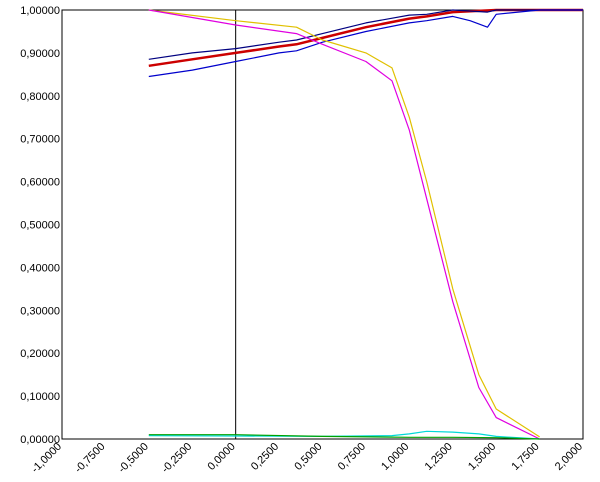 The height and width of the screenshot is (482, 600). What do you see at coordinates (525, 457) in the screenshot?
I see `x-tick-label: 1,7500` at bounding box center [525, 457].